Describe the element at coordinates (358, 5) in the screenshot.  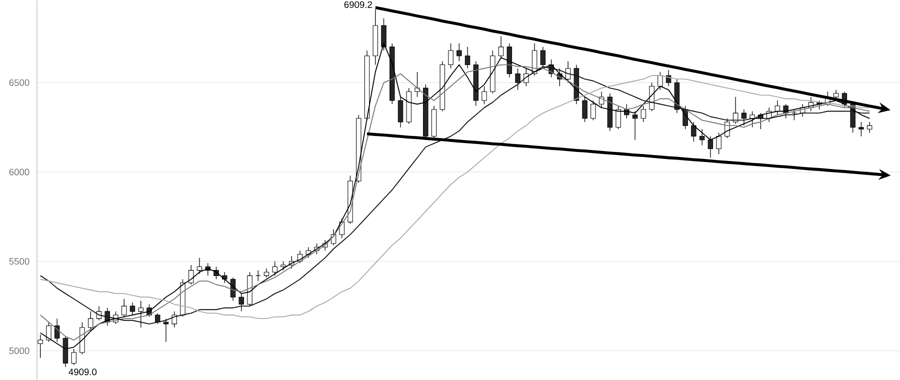
I see `annotation: 6909.2` at that location.